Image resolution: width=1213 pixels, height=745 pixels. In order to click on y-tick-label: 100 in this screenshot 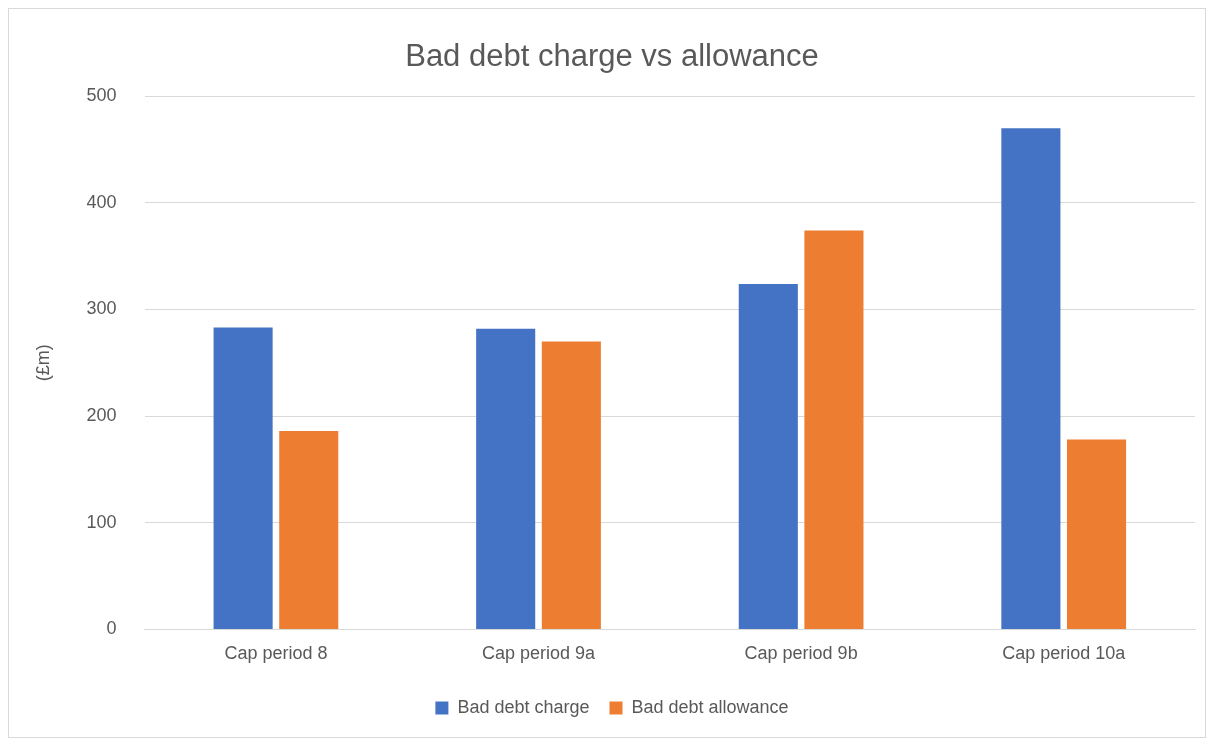, I will do `click(101, 521)`.